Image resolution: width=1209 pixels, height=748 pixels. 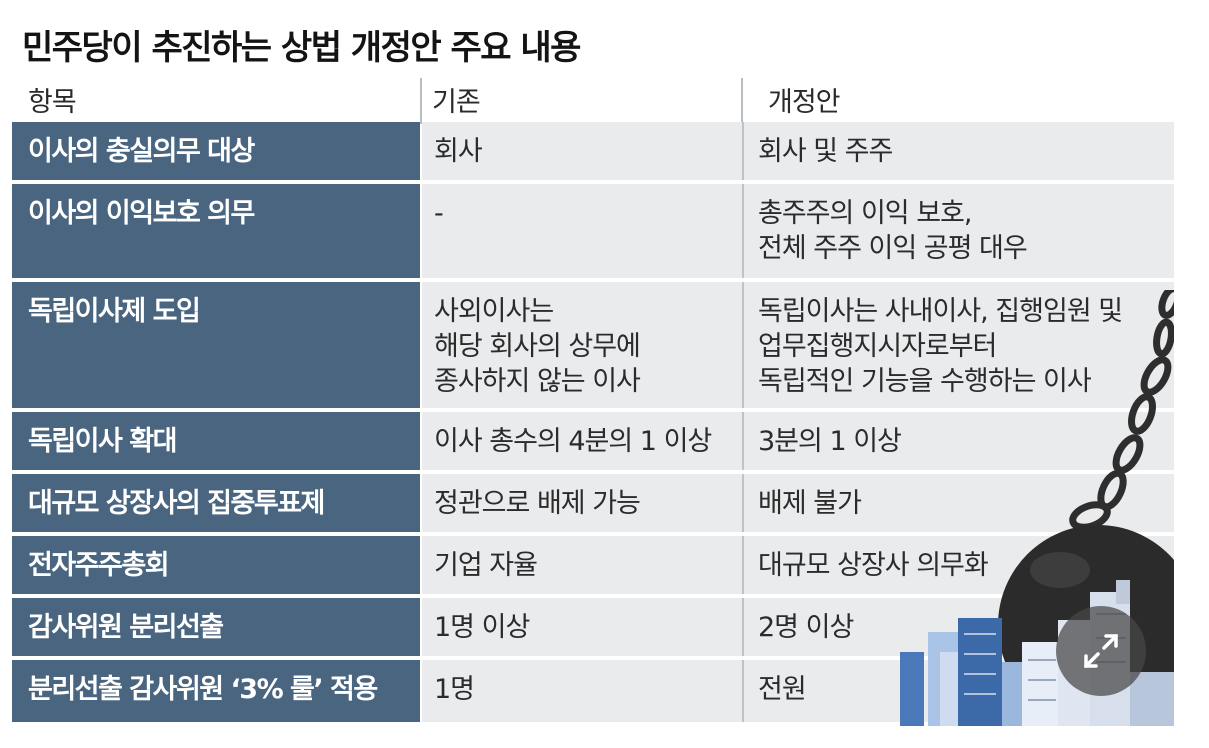 What do you see at coordinates (806, 627) in the screenshot?
I see `row-after-value-line: 2명 이상` at bounding box center [806, 627].